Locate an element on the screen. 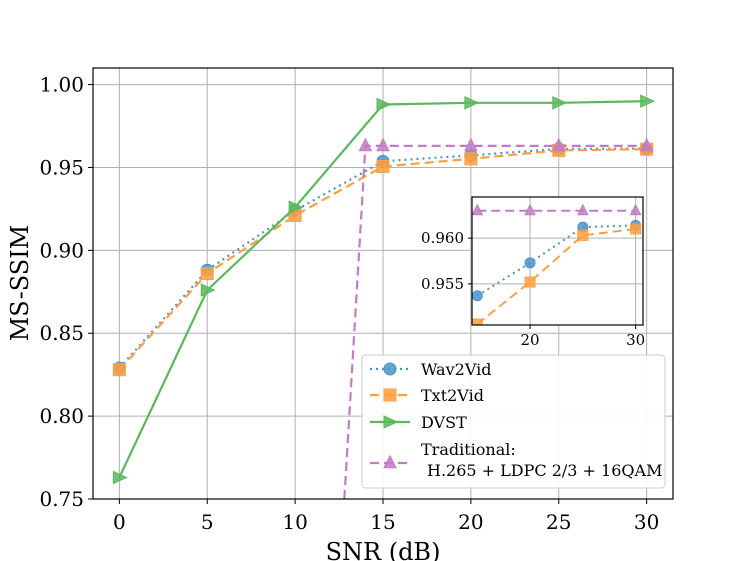 The height and width of the screenshot is (561, 747). legend-box is located at coordinates (513, 421).